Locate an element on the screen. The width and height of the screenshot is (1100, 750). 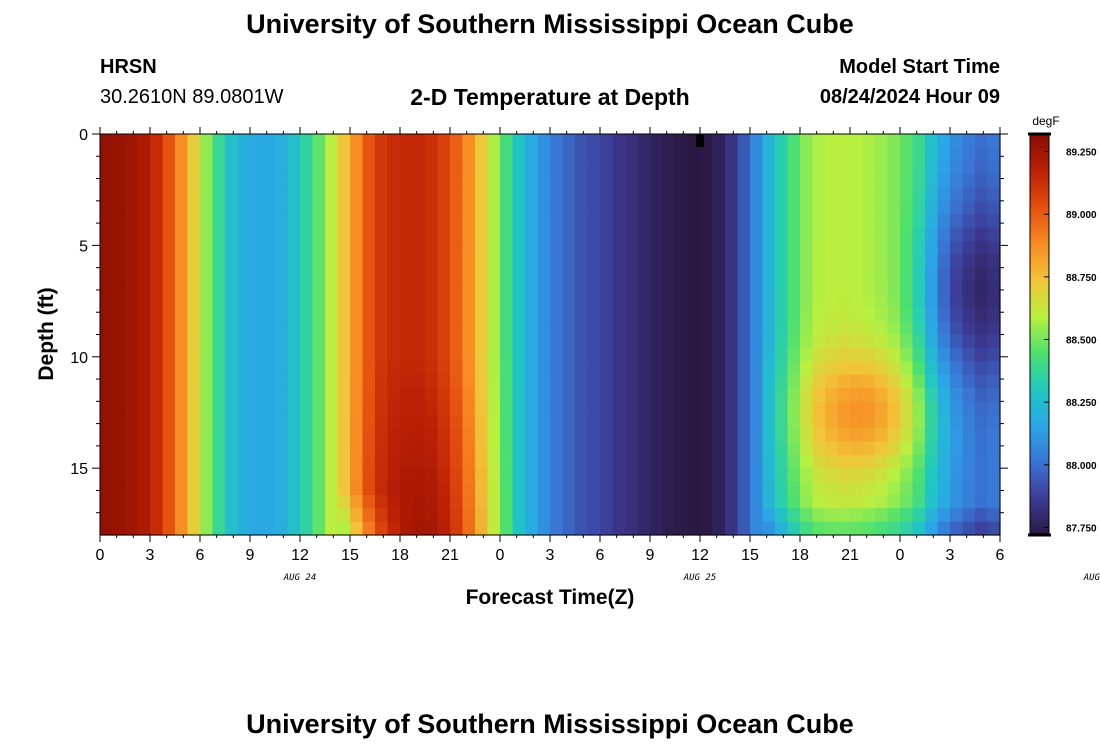
colorbar-tick-label: 88.500 is located at coordinates (1081, 341).